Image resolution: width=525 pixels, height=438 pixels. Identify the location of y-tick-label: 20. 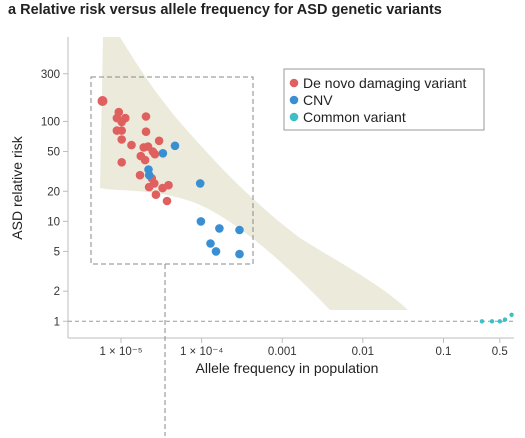
(53, 192).